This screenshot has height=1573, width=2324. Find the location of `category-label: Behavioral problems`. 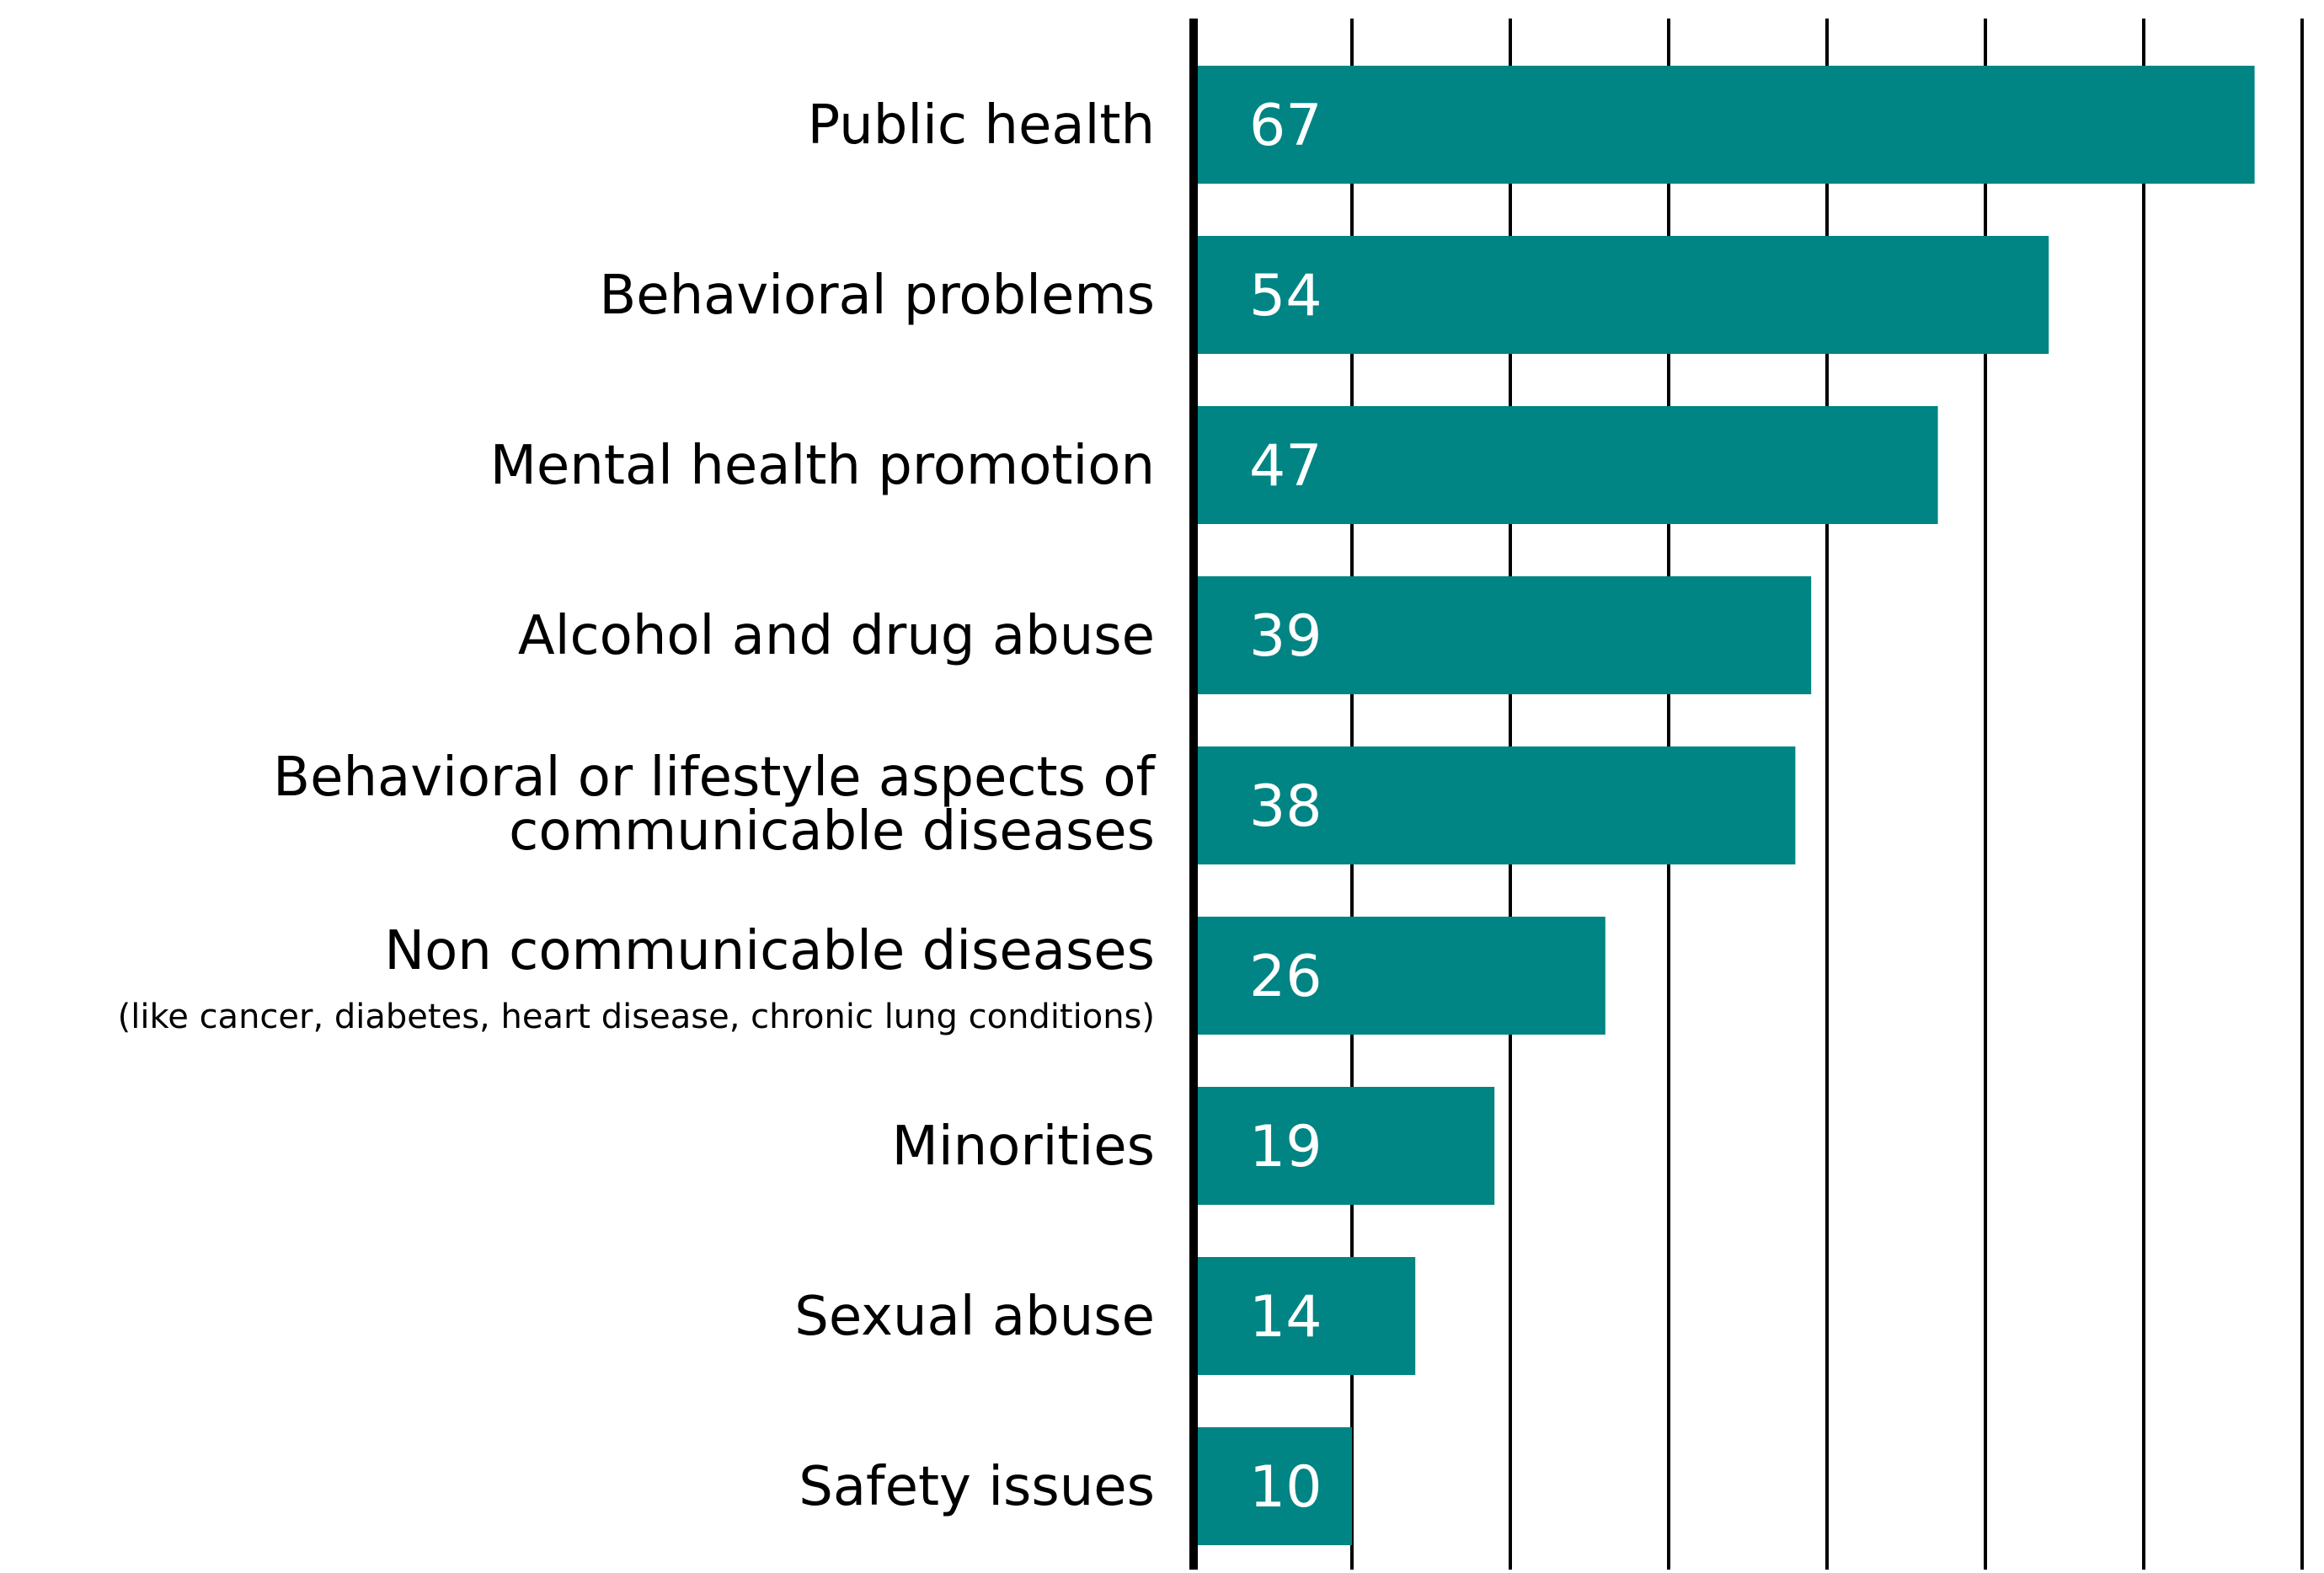

category-label: Behavioral problems is located at coordinates (877, 296).